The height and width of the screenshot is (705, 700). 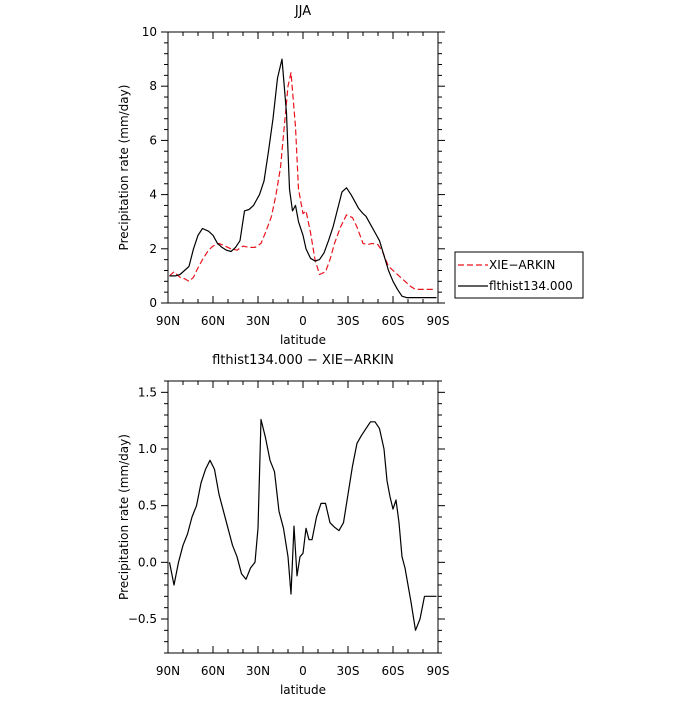 I want to click on legend-box, so click(x=519, y=275).